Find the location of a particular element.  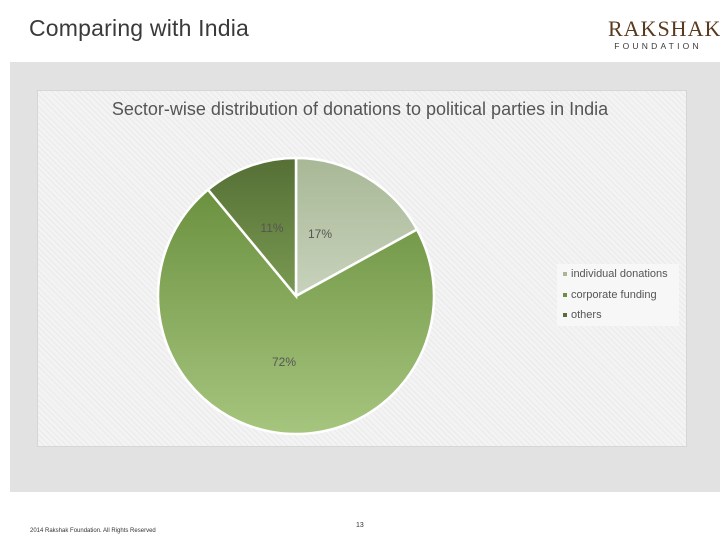

logo-wordmark: RAKSHAK is located at coordinates (664, 28).